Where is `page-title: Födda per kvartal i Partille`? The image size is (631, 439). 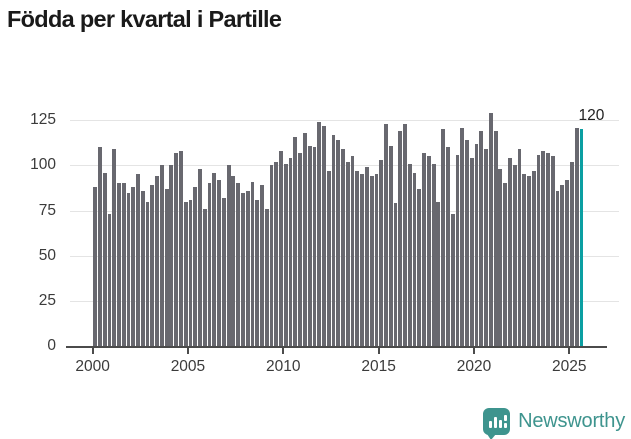 page-title: Födda per kvartal i Partille is located at coordinates (144, 19).